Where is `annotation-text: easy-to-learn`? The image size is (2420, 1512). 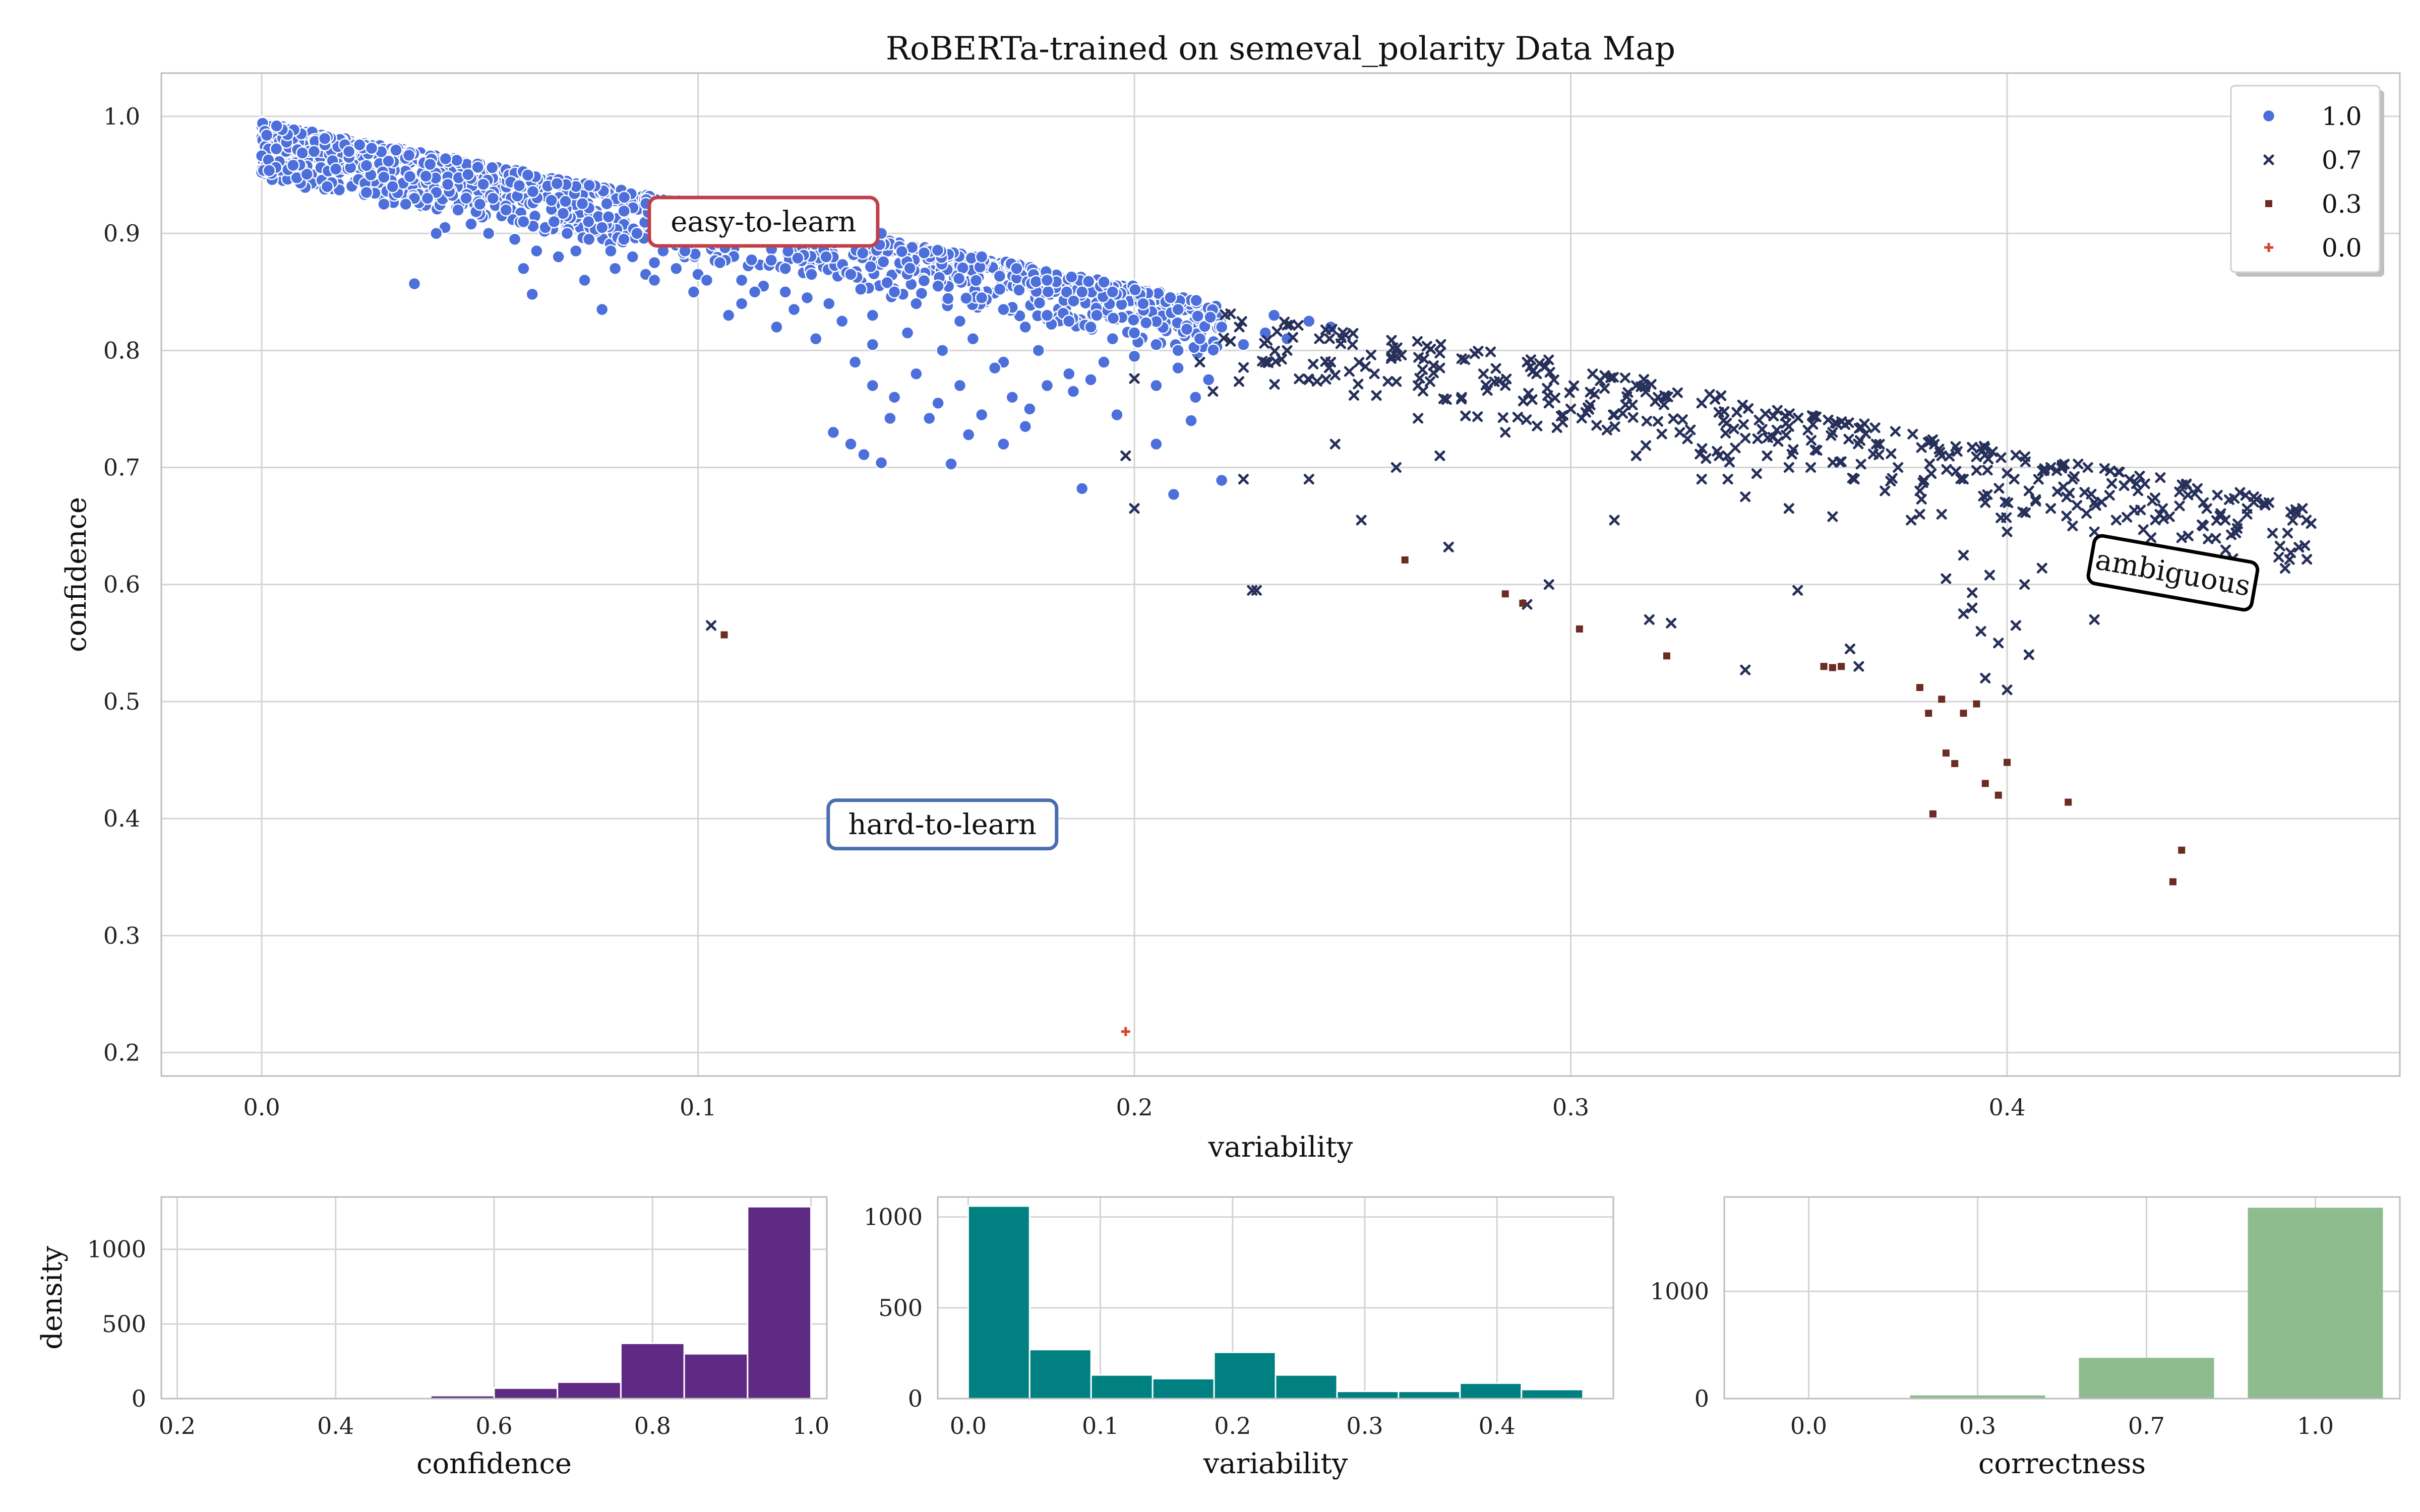 annotation-text: easy-to-learn is located at coordinates (763, 222).